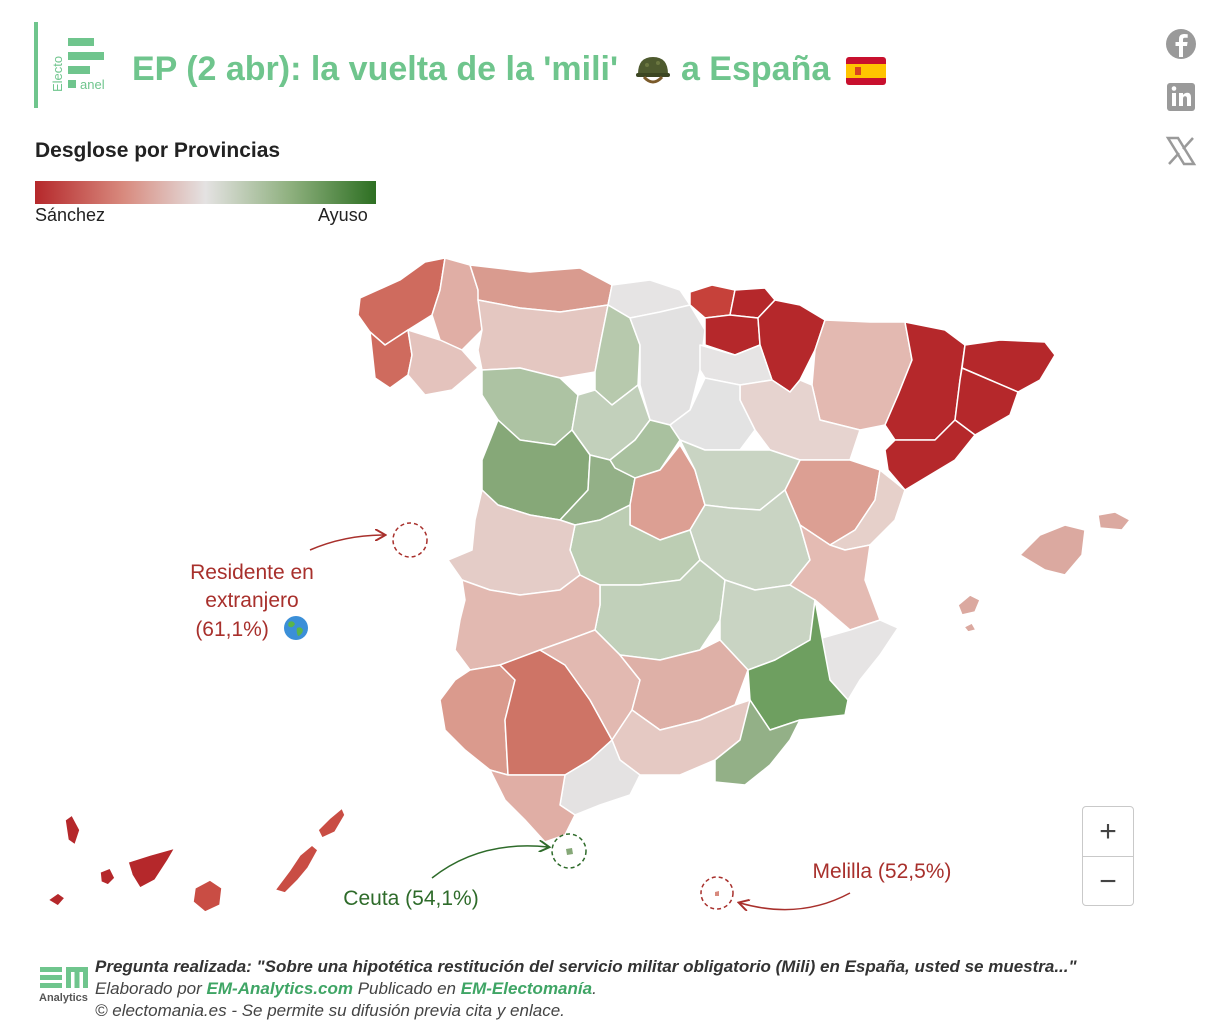 This screenshot has width=1214, height=1030. I want to click on spain-flag-icon, so click(865, 71).